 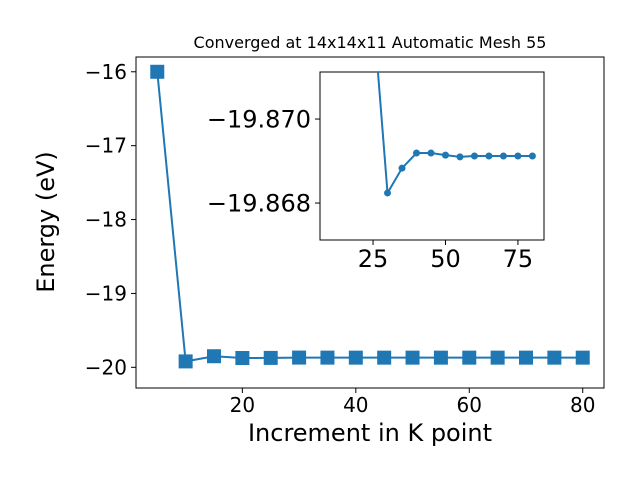 I want to click on y-tick-label: −16, so click(x=106, y=72).